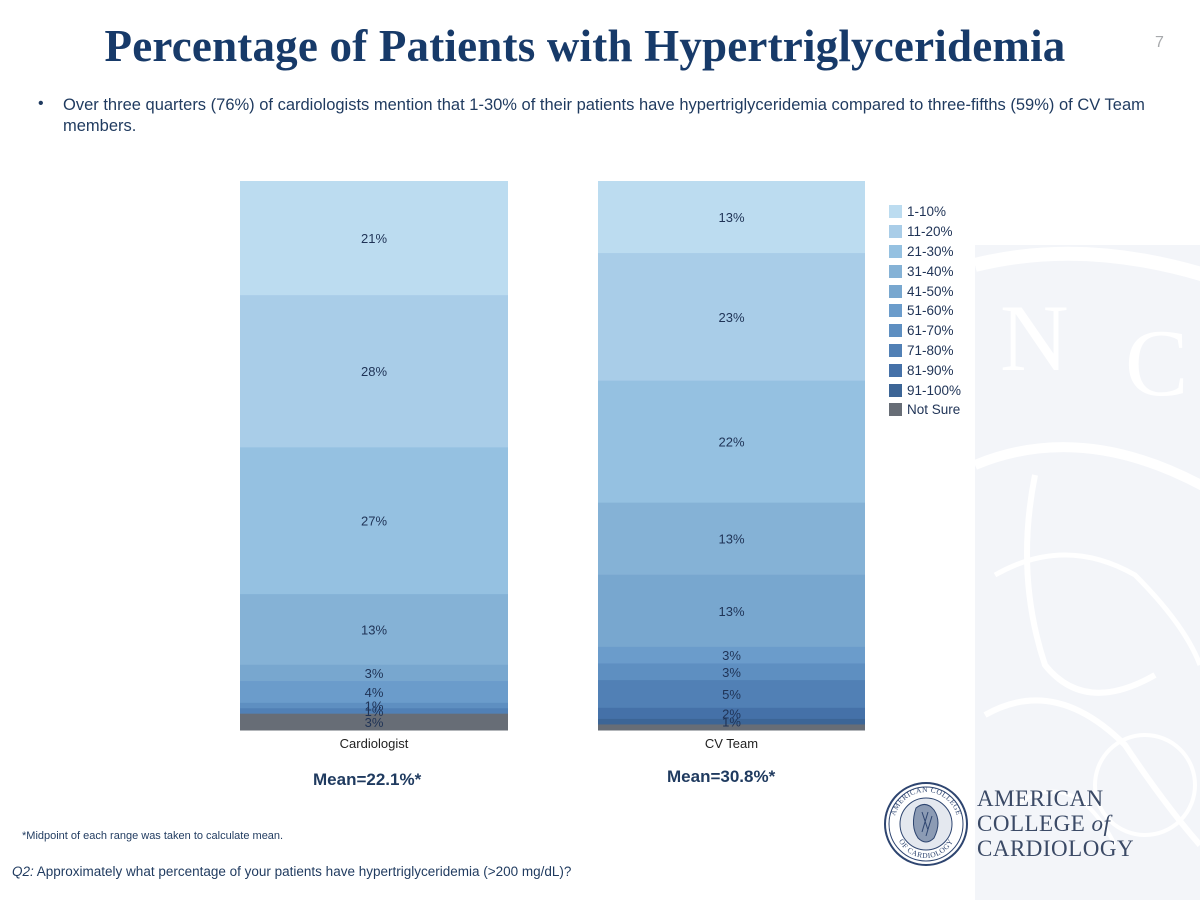  I want to click on legend-item: 51-60%, so click(925, 311).